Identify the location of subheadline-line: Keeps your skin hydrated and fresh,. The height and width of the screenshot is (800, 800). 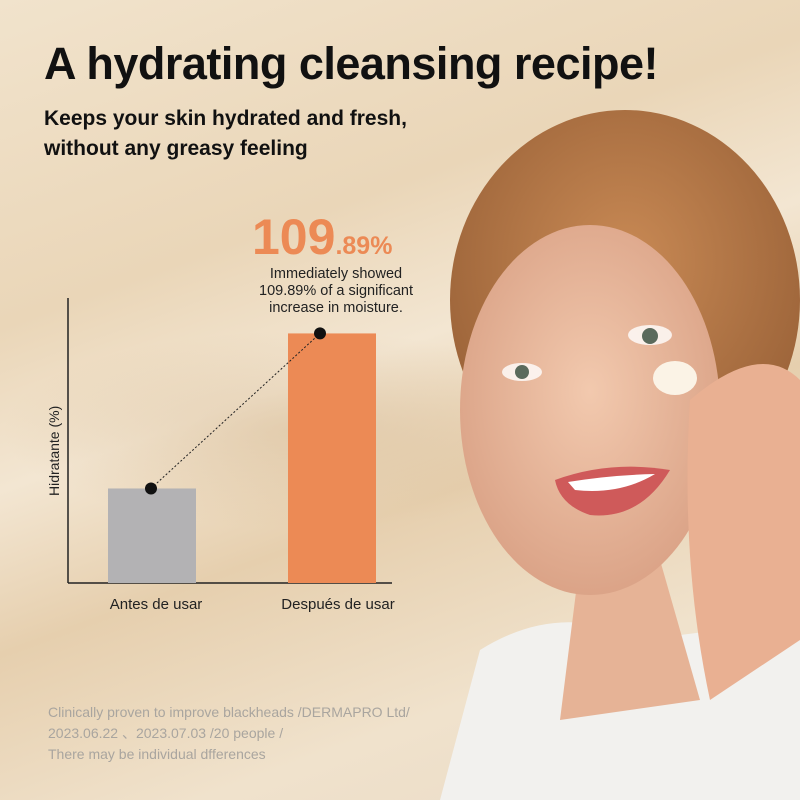
(225, 118).